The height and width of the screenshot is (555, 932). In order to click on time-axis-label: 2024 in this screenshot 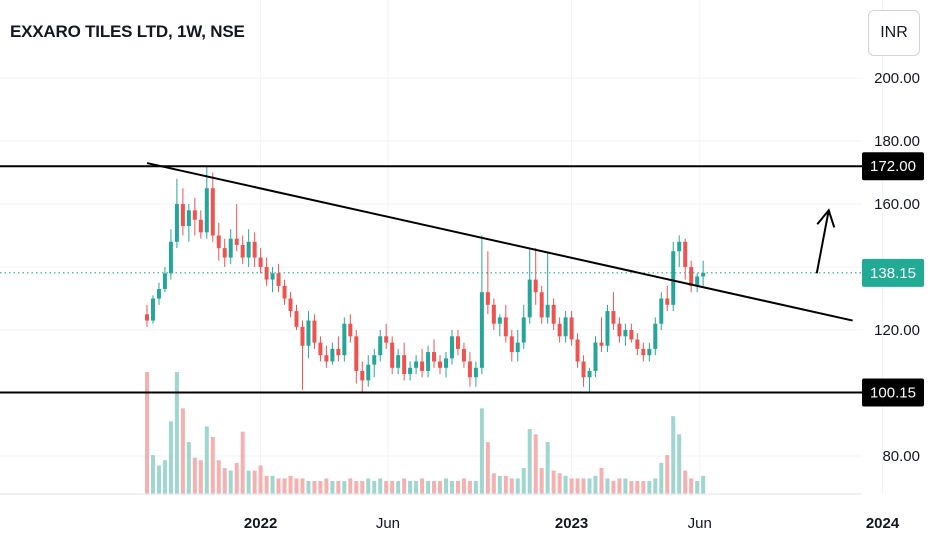, I will do `click(883, 523)`.